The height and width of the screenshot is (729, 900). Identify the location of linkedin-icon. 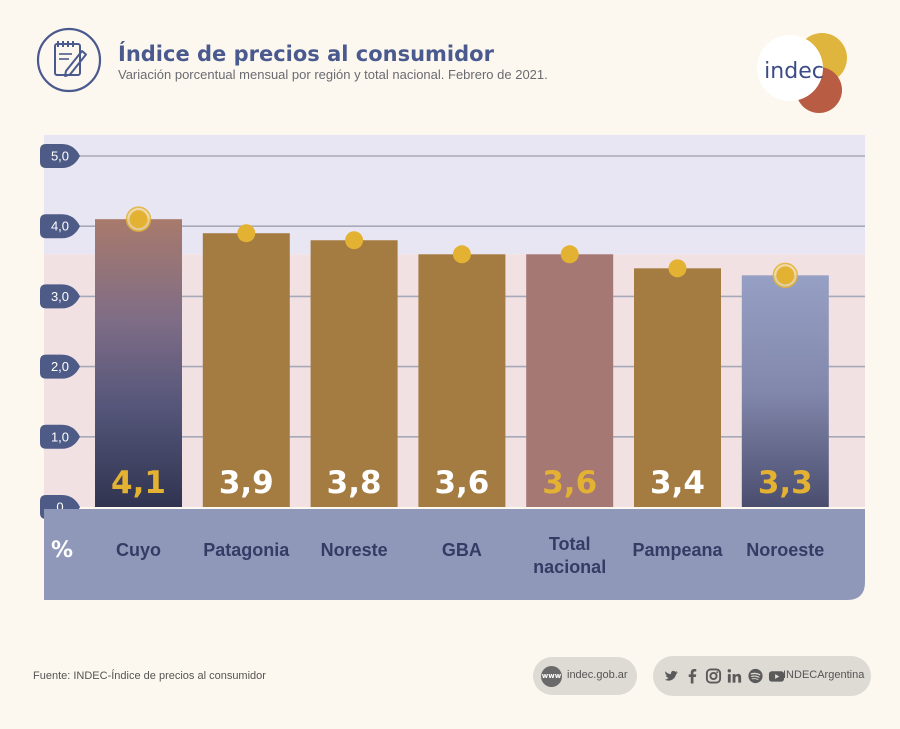
(734, 676).